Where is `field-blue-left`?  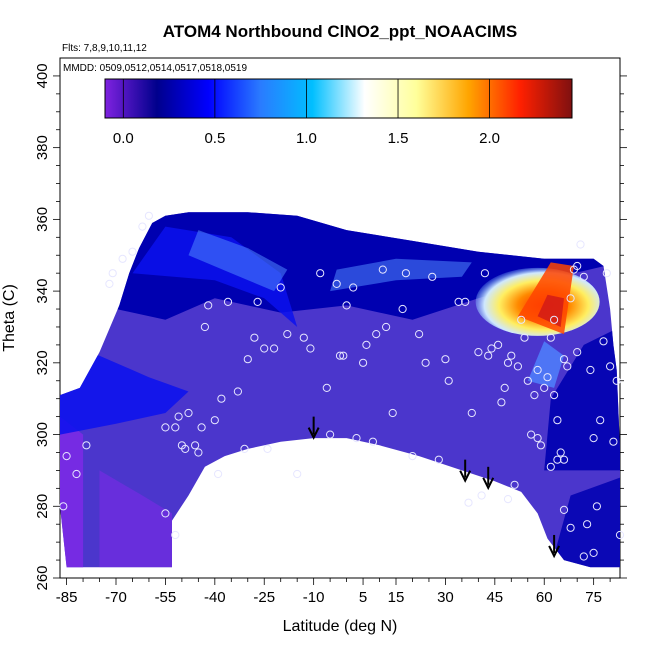
field-blue-left is located at coordinates (124, 389).